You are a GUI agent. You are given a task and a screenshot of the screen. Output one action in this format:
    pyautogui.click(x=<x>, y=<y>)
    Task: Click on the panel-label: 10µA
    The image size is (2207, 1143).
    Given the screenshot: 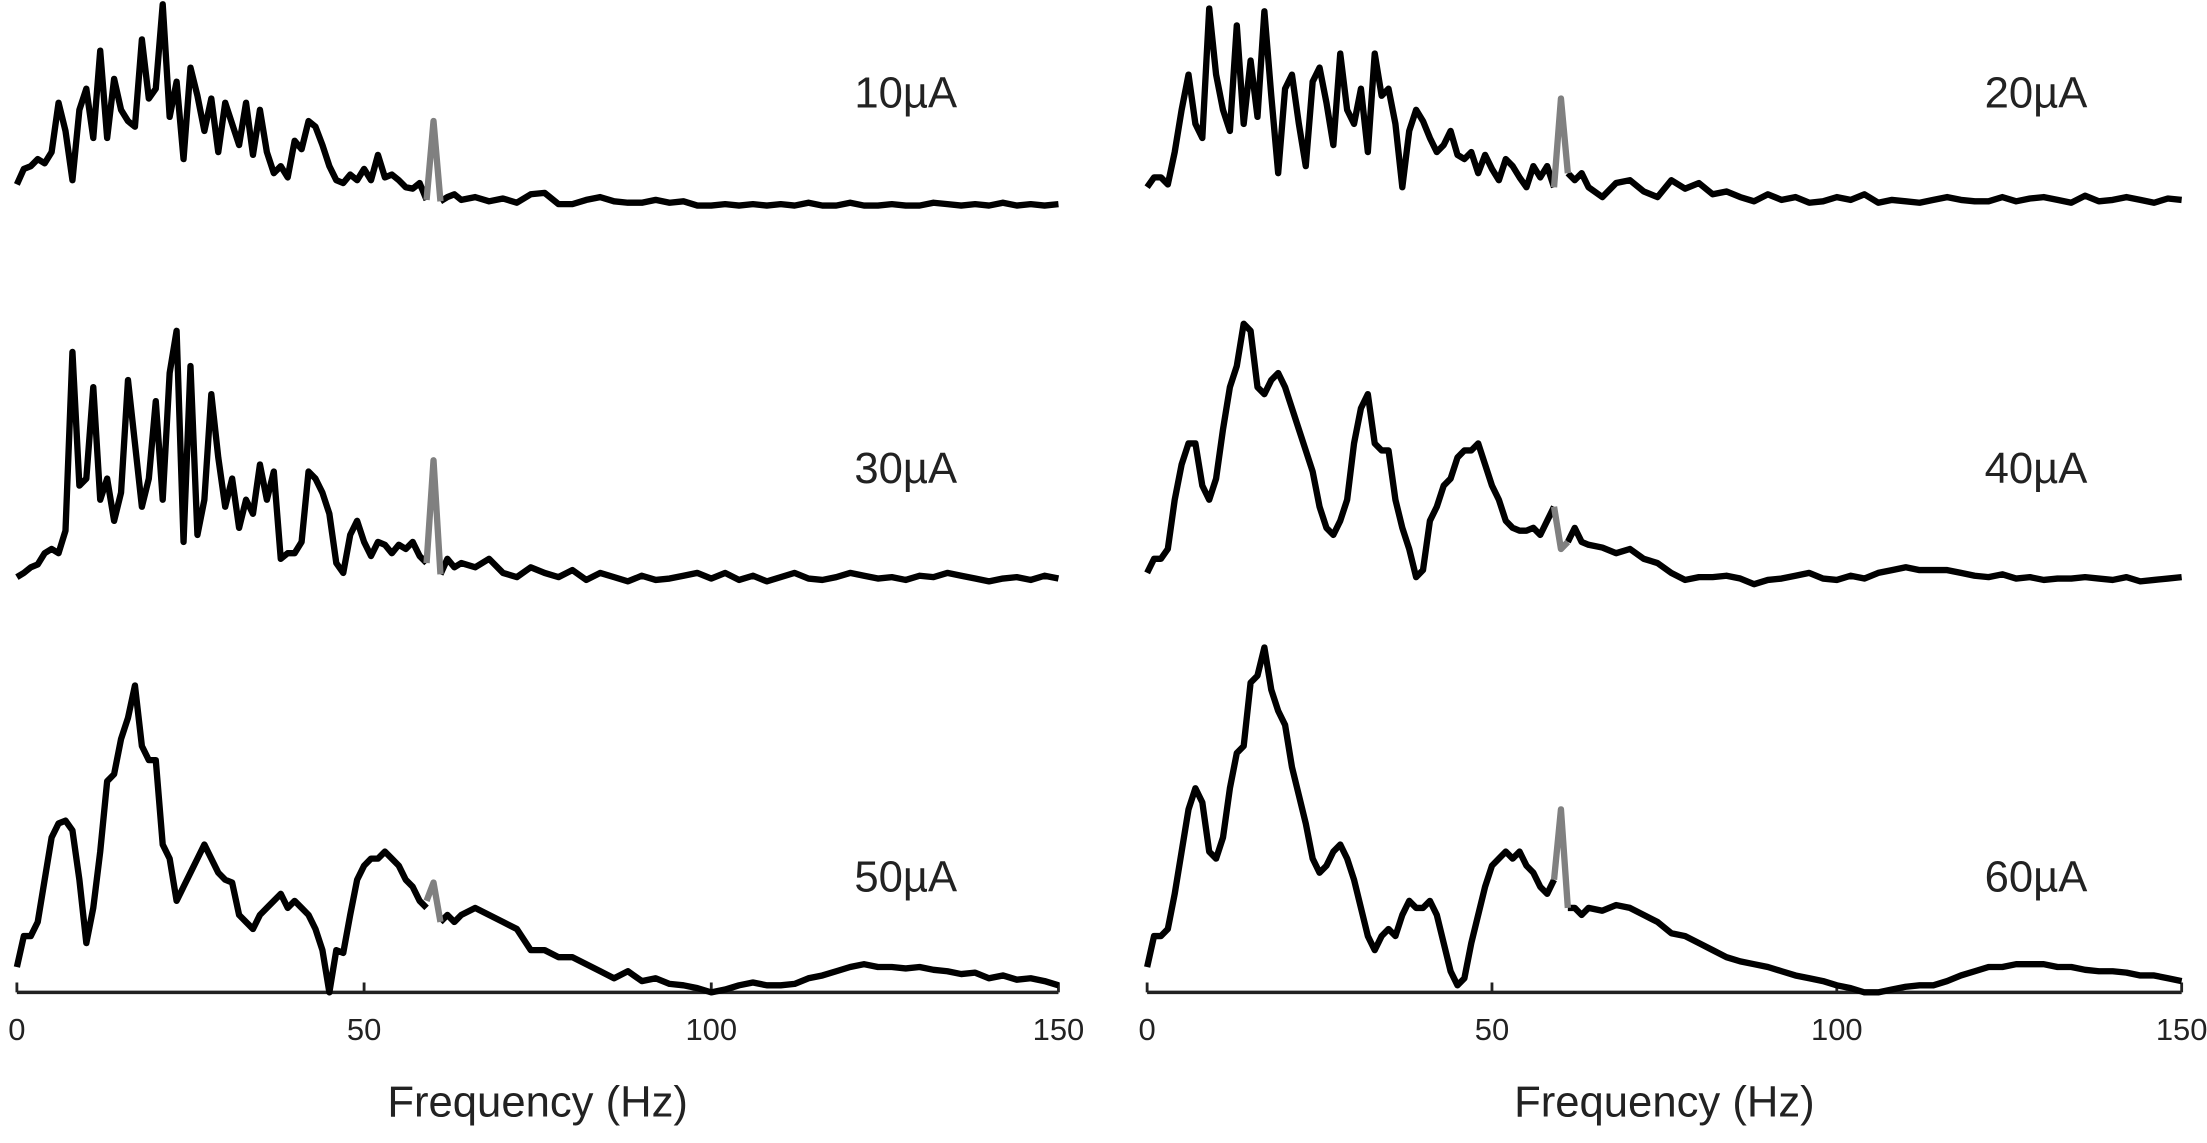 What is the action you would take?
    pyautogui.click(x=906, y=93)
    